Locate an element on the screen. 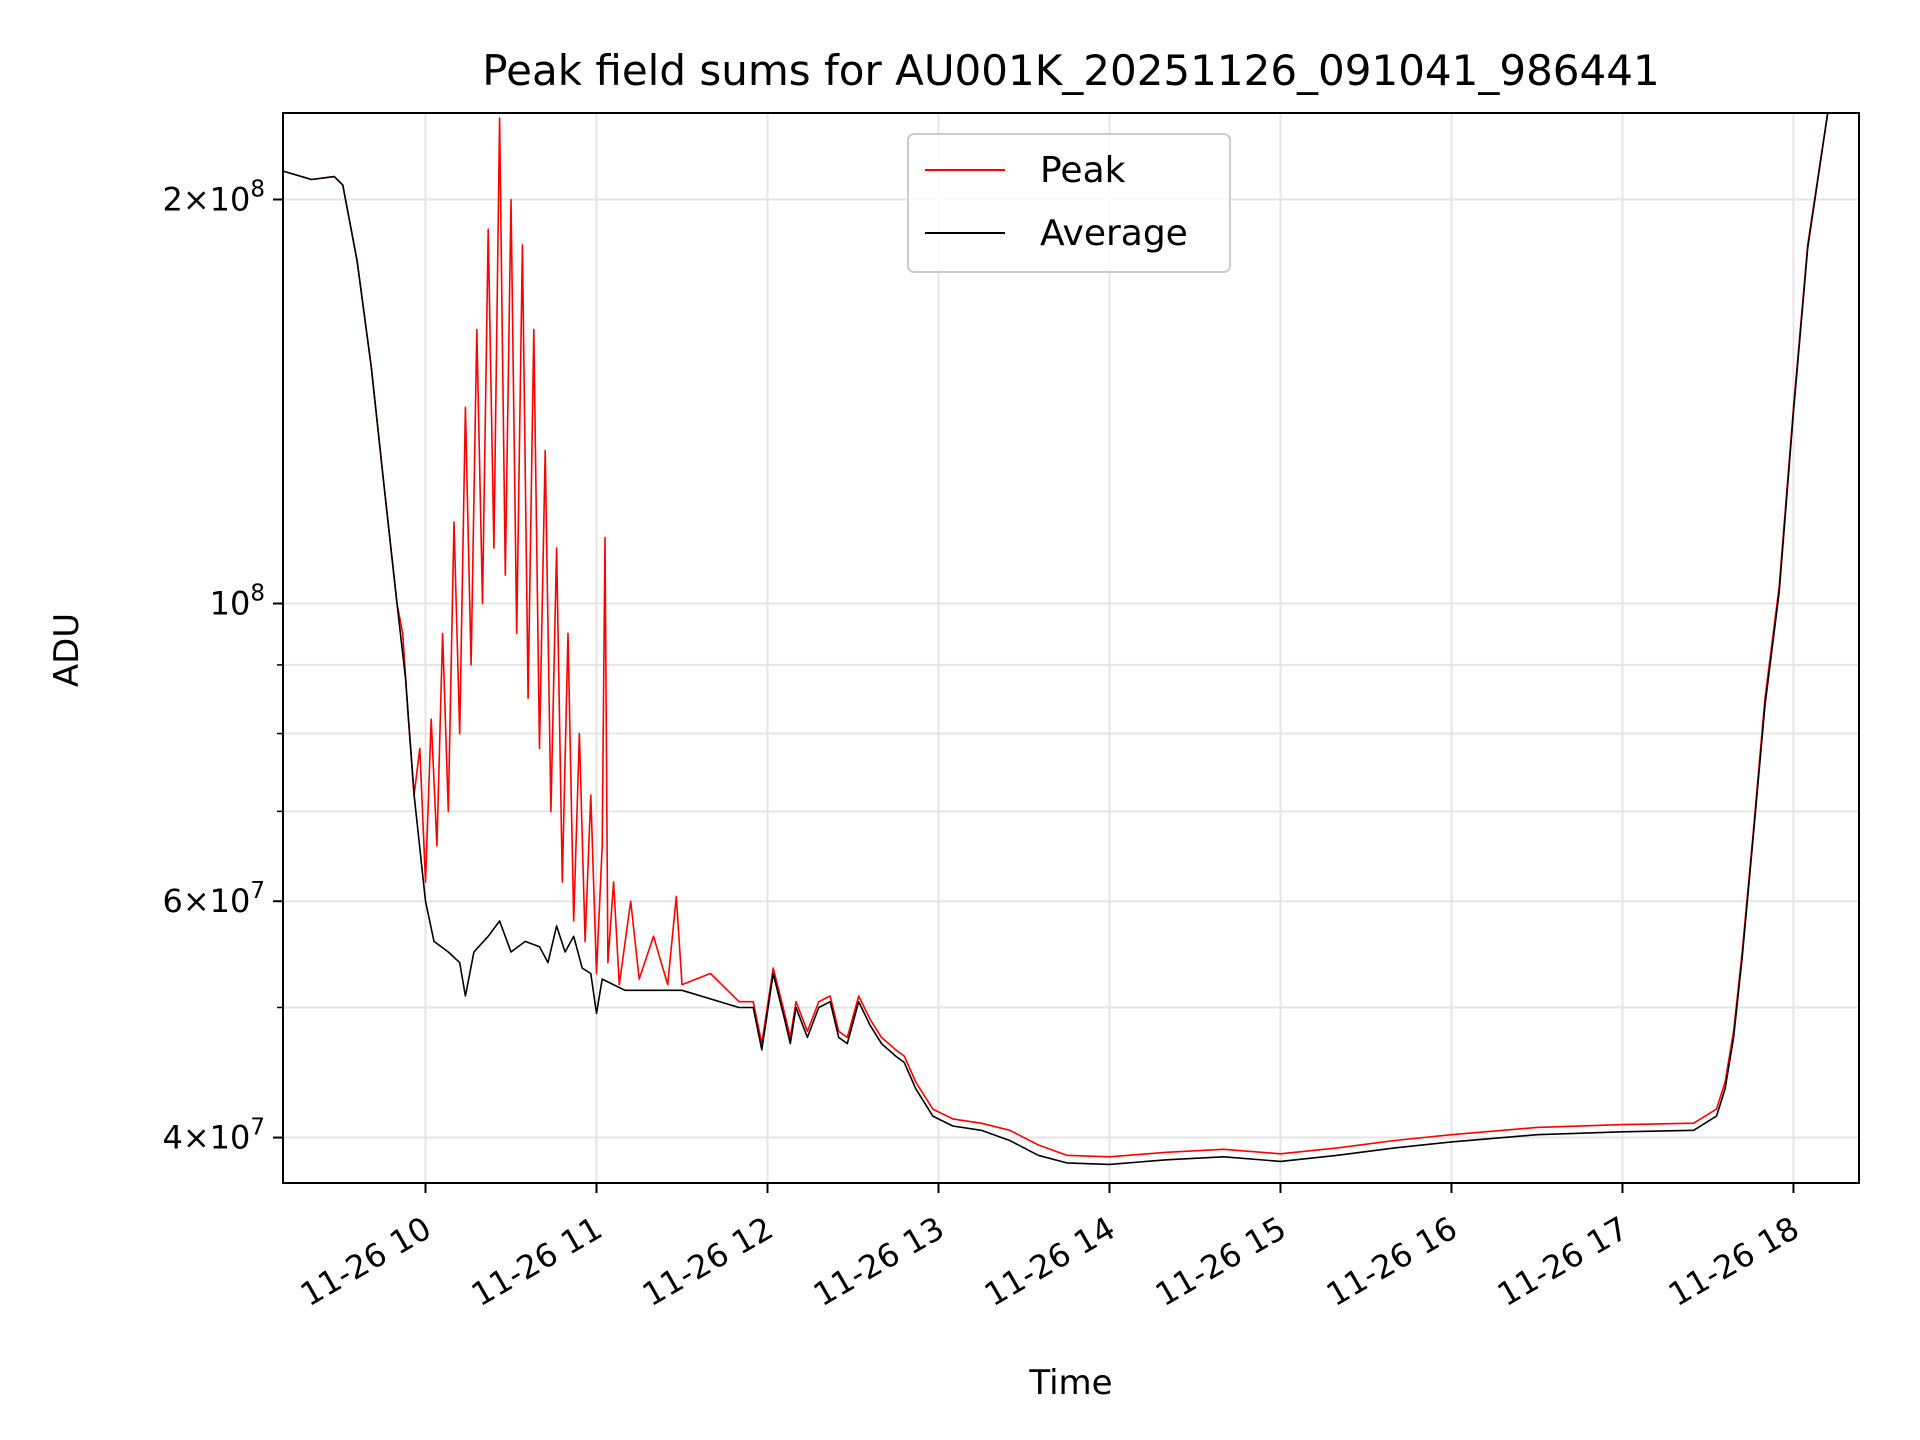 This screenshot has height=1440, width=1920. legend-label-average: Average is located at coordinates (1114, 233).